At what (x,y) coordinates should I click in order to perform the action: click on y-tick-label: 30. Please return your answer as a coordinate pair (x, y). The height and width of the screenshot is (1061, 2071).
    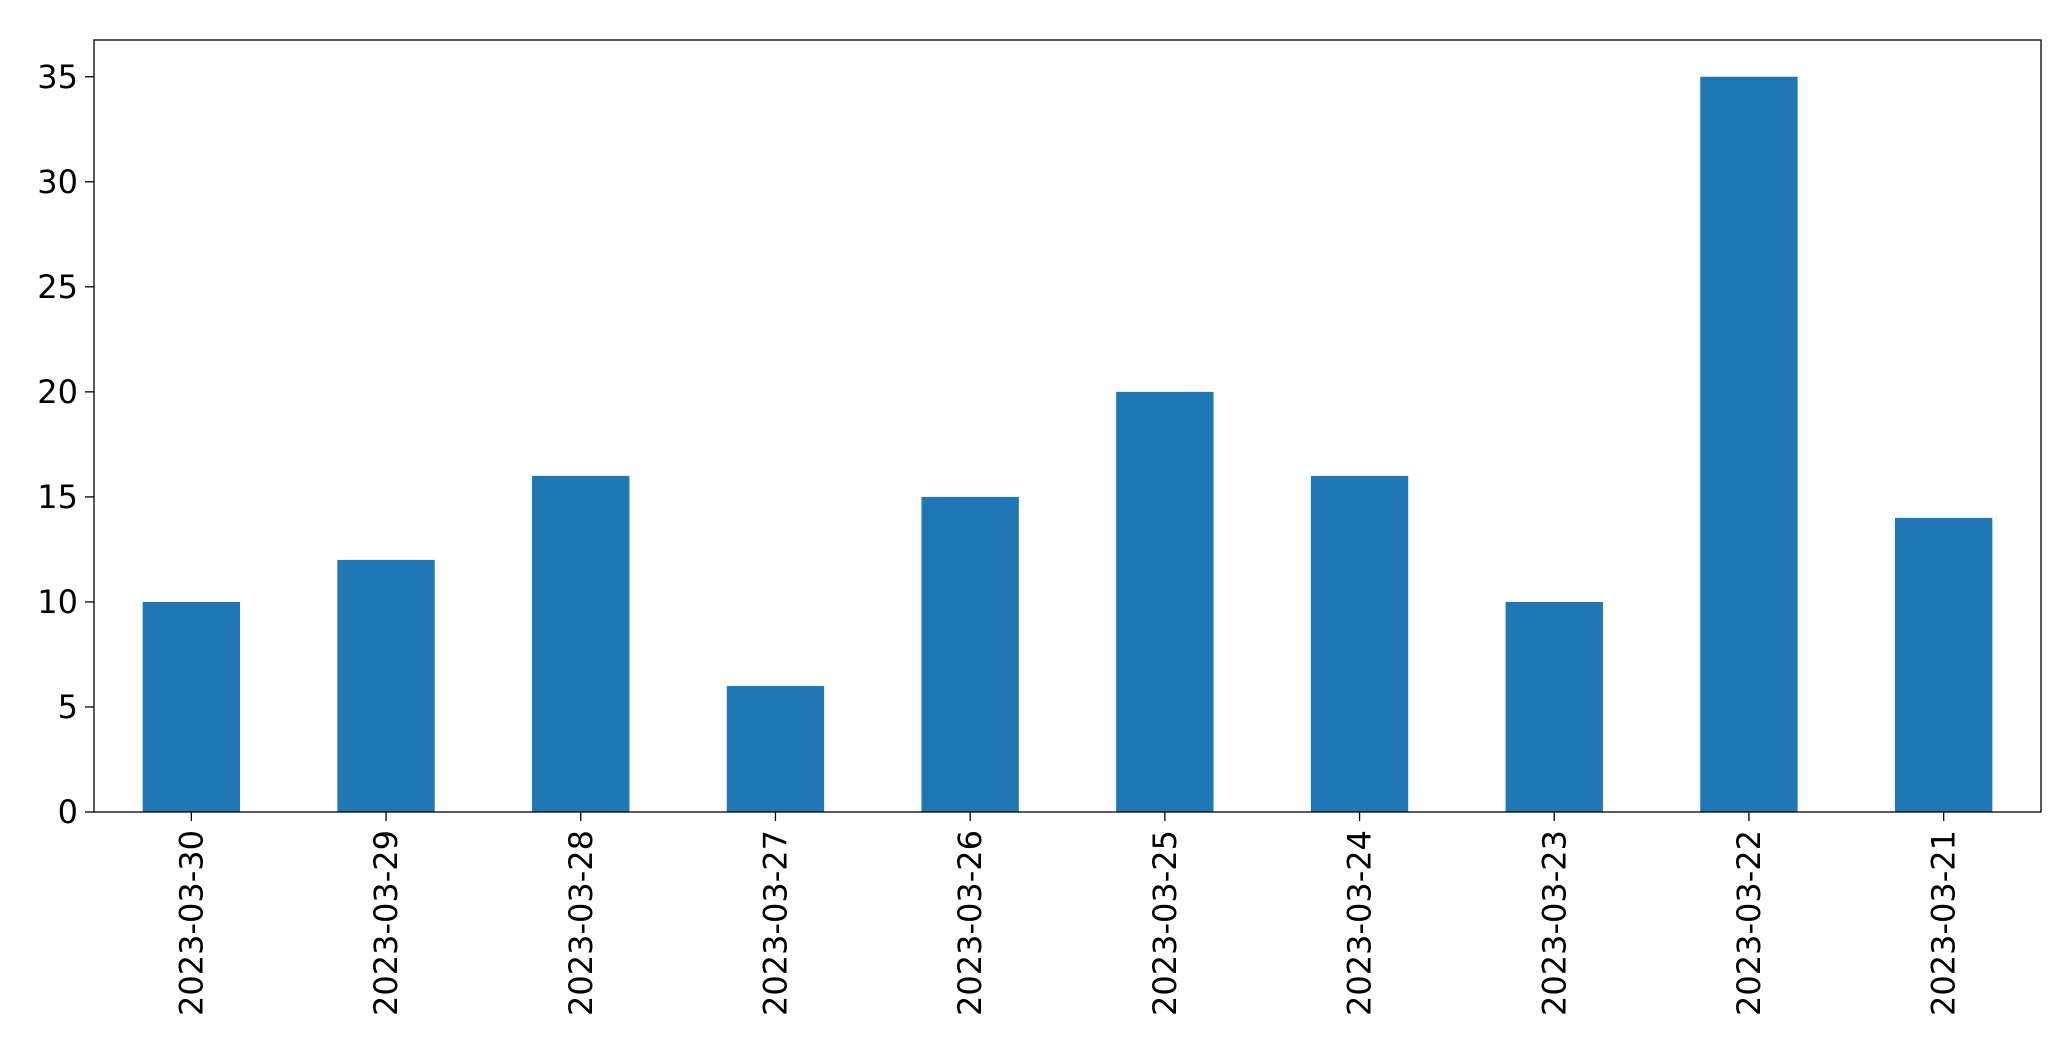
    Looking at the image, I should click on (57, 182).